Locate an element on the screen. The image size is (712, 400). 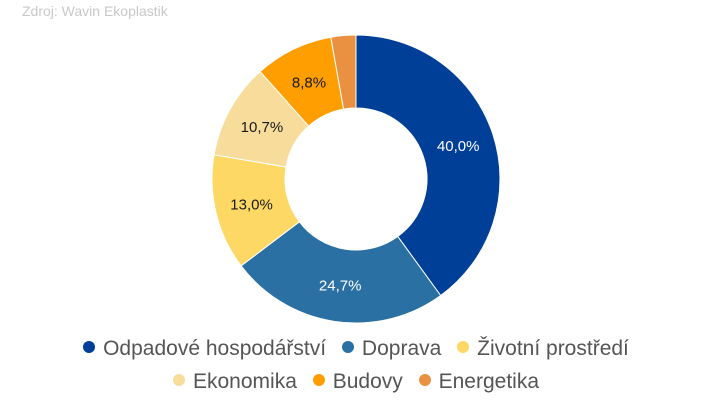
segment-value-label: 13,0% is located at coordinates (251, 204).